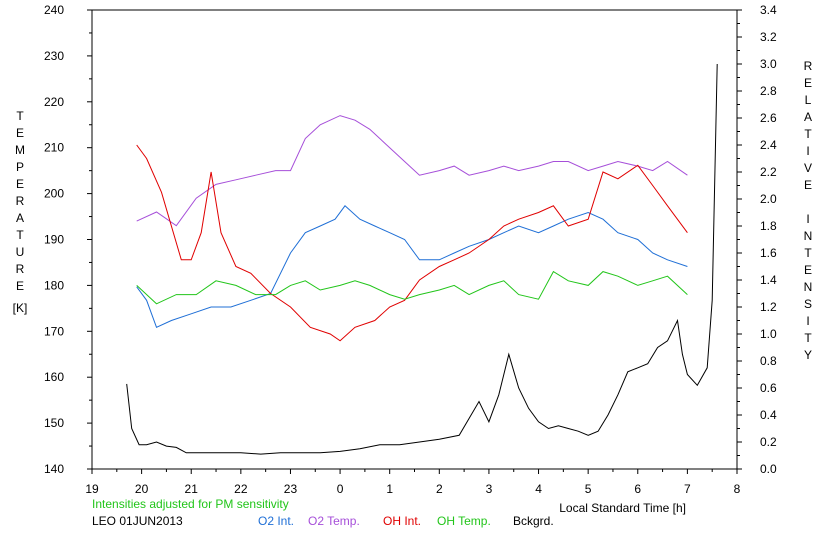 Image resolution: width=828 pixels, height=535 pixels. What do you see at coordinates (54, 423) in the screenshot?
I see `left-tick-label: 150` at bounding box center [54, 423].